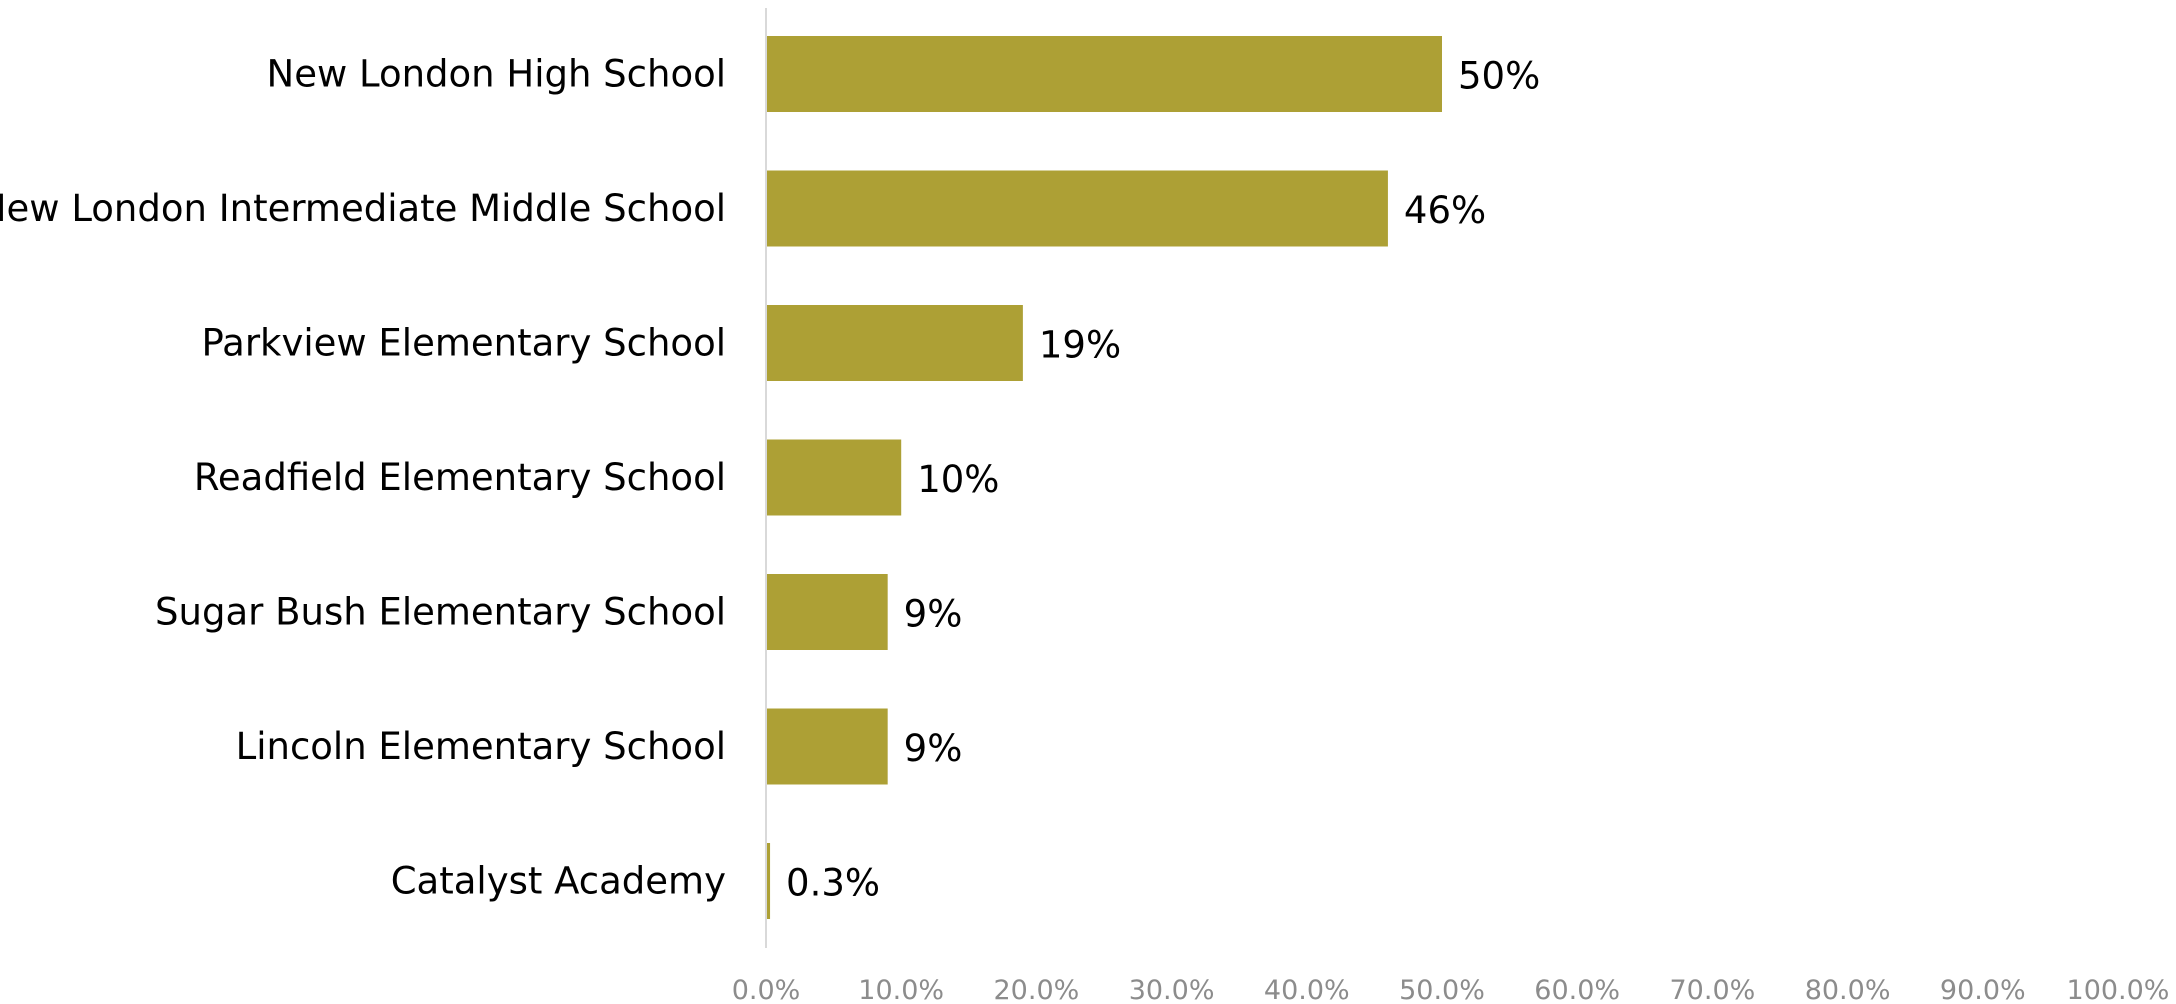 Image resolution: width=2176 pixels, height=1004 pixels. Describe the element at coordinates (2118, 989) in the screenshot. I see `x-tick-label: 100.0%` at that location.